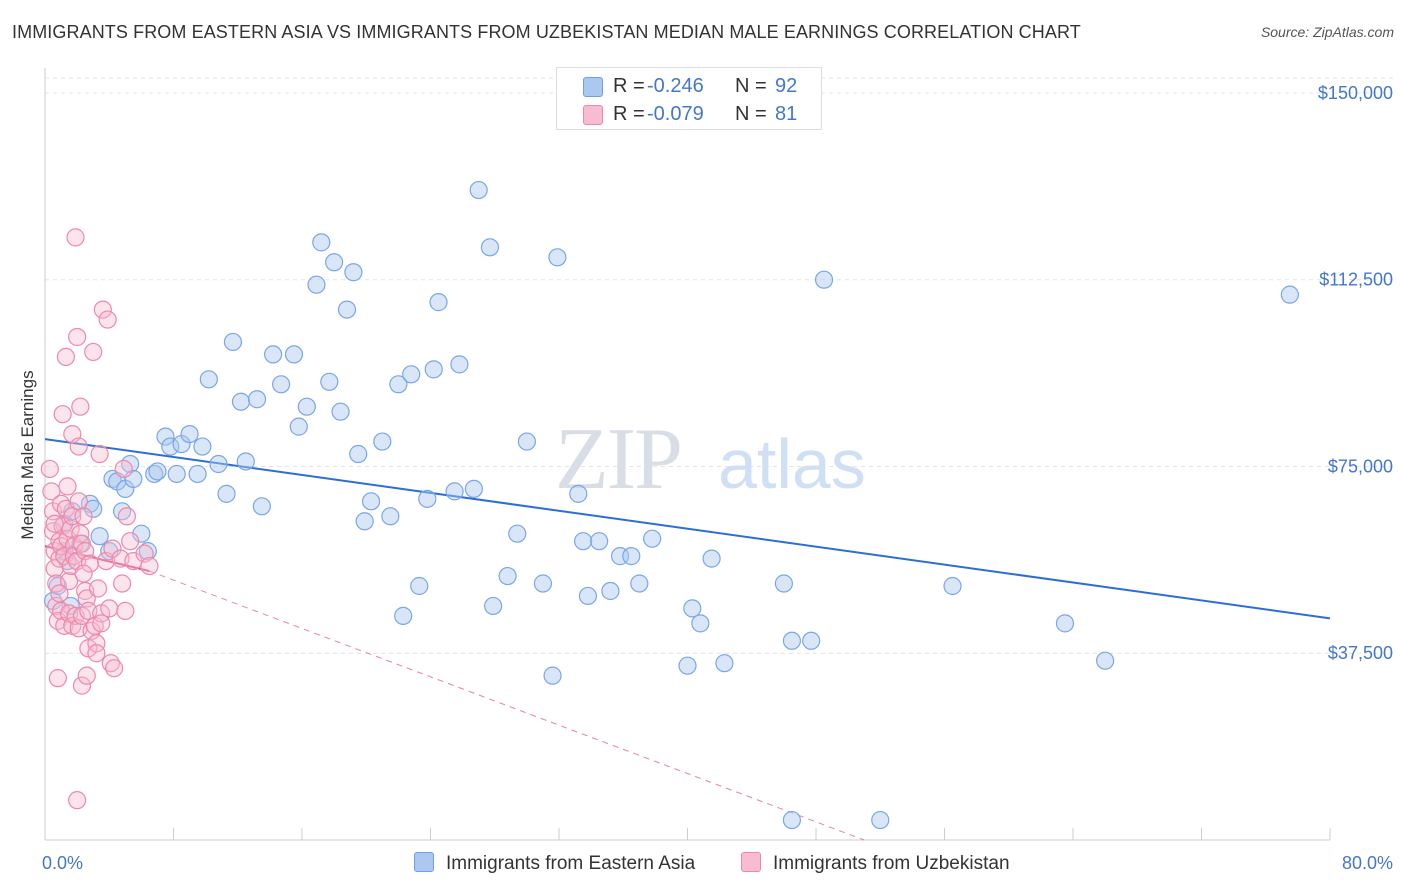  Describe the element at coordinates (593, 87) in the screenshot. I see `legend-swatch-eastern-asia` at that location.